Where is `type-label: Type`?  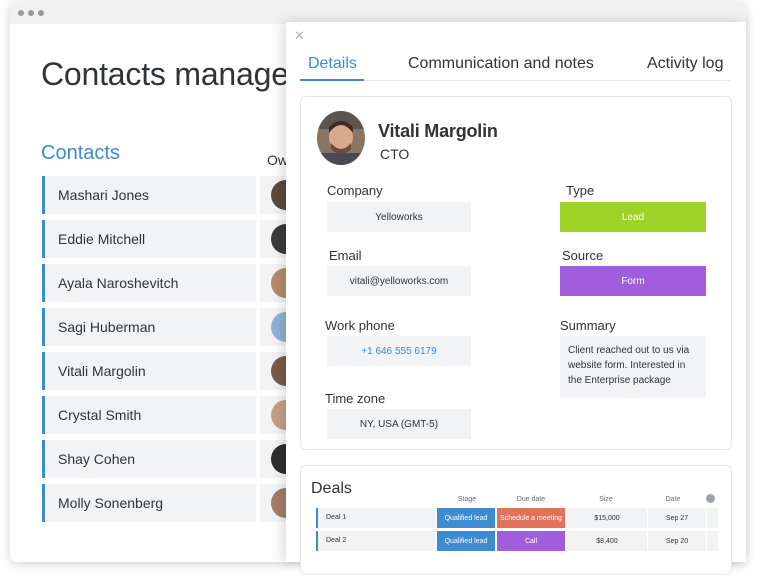 type-label: Type is located at coordinates (580, 190).